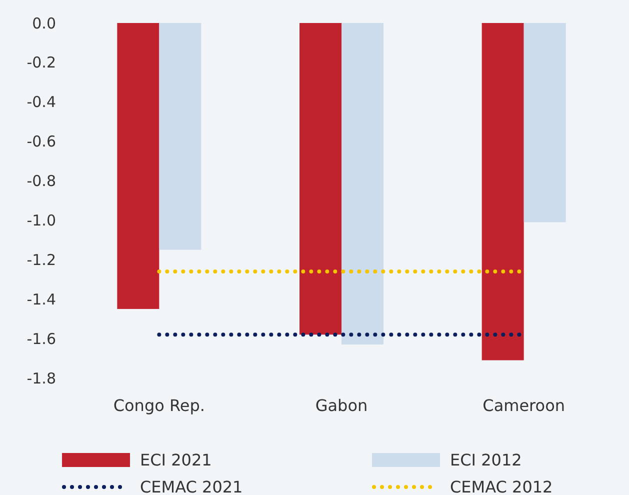  What do you see at coordinates (486, 460) in the screenshot?
I see `legend-label: ECI 2012` at bounding box center [486, 460].